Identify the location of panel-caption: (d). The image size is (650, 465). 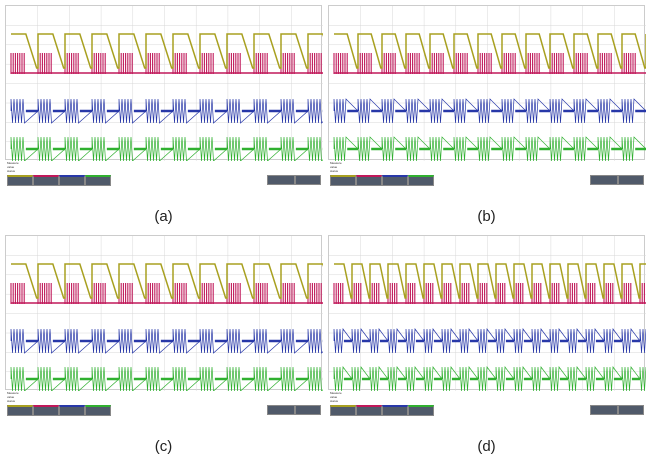
(486, 446).